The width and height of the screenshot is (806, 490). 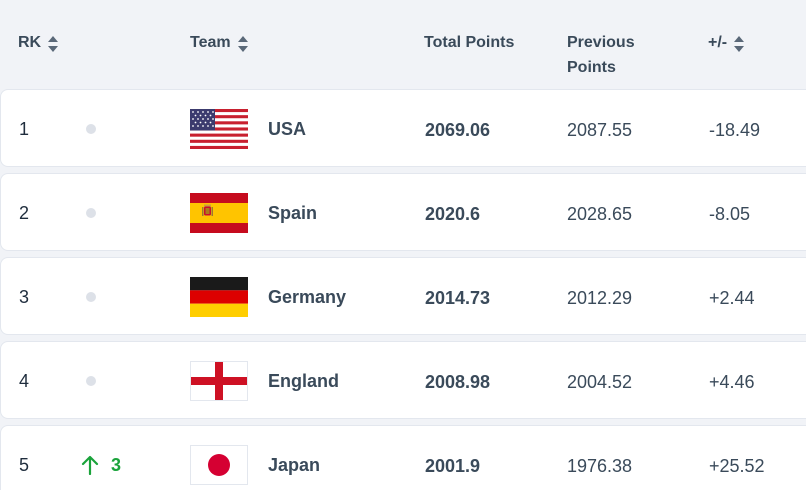 I want to click on diff-value: -8.05, so click(x=730, y=214).